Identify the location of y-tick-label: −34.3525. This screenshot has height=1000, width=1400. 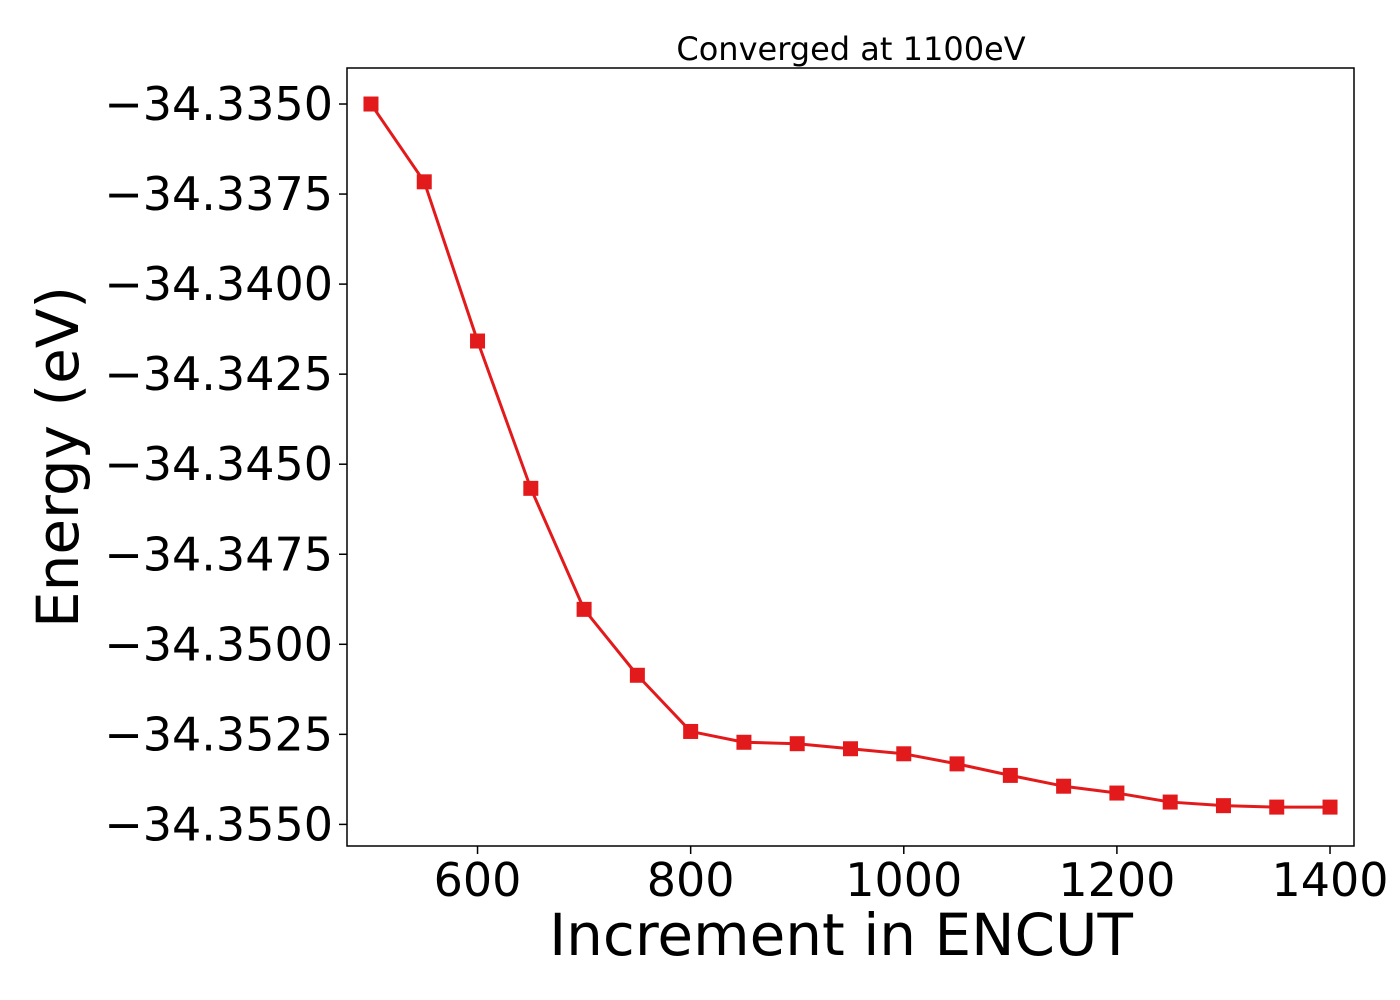
(218, 734).